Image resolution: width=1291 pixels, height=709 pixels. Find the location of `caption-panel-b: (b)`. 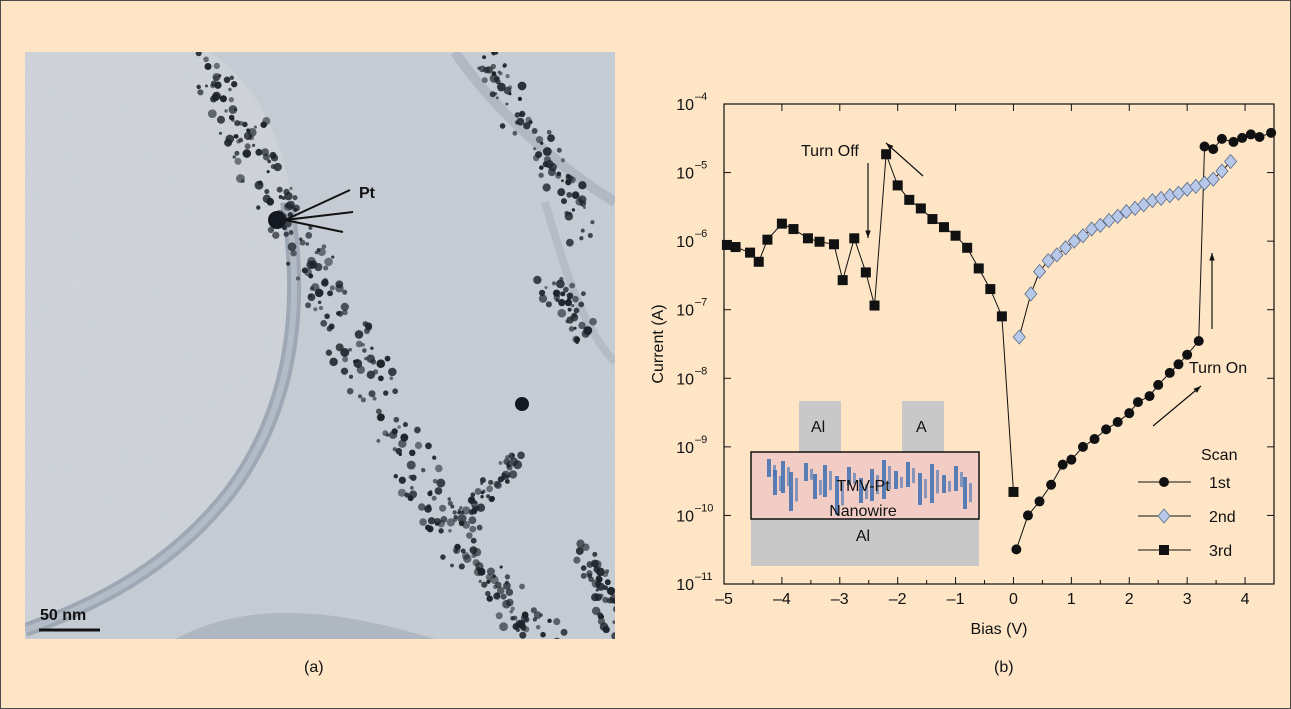

caption-panel-b: (b) is located at coordinates (1004, 667).